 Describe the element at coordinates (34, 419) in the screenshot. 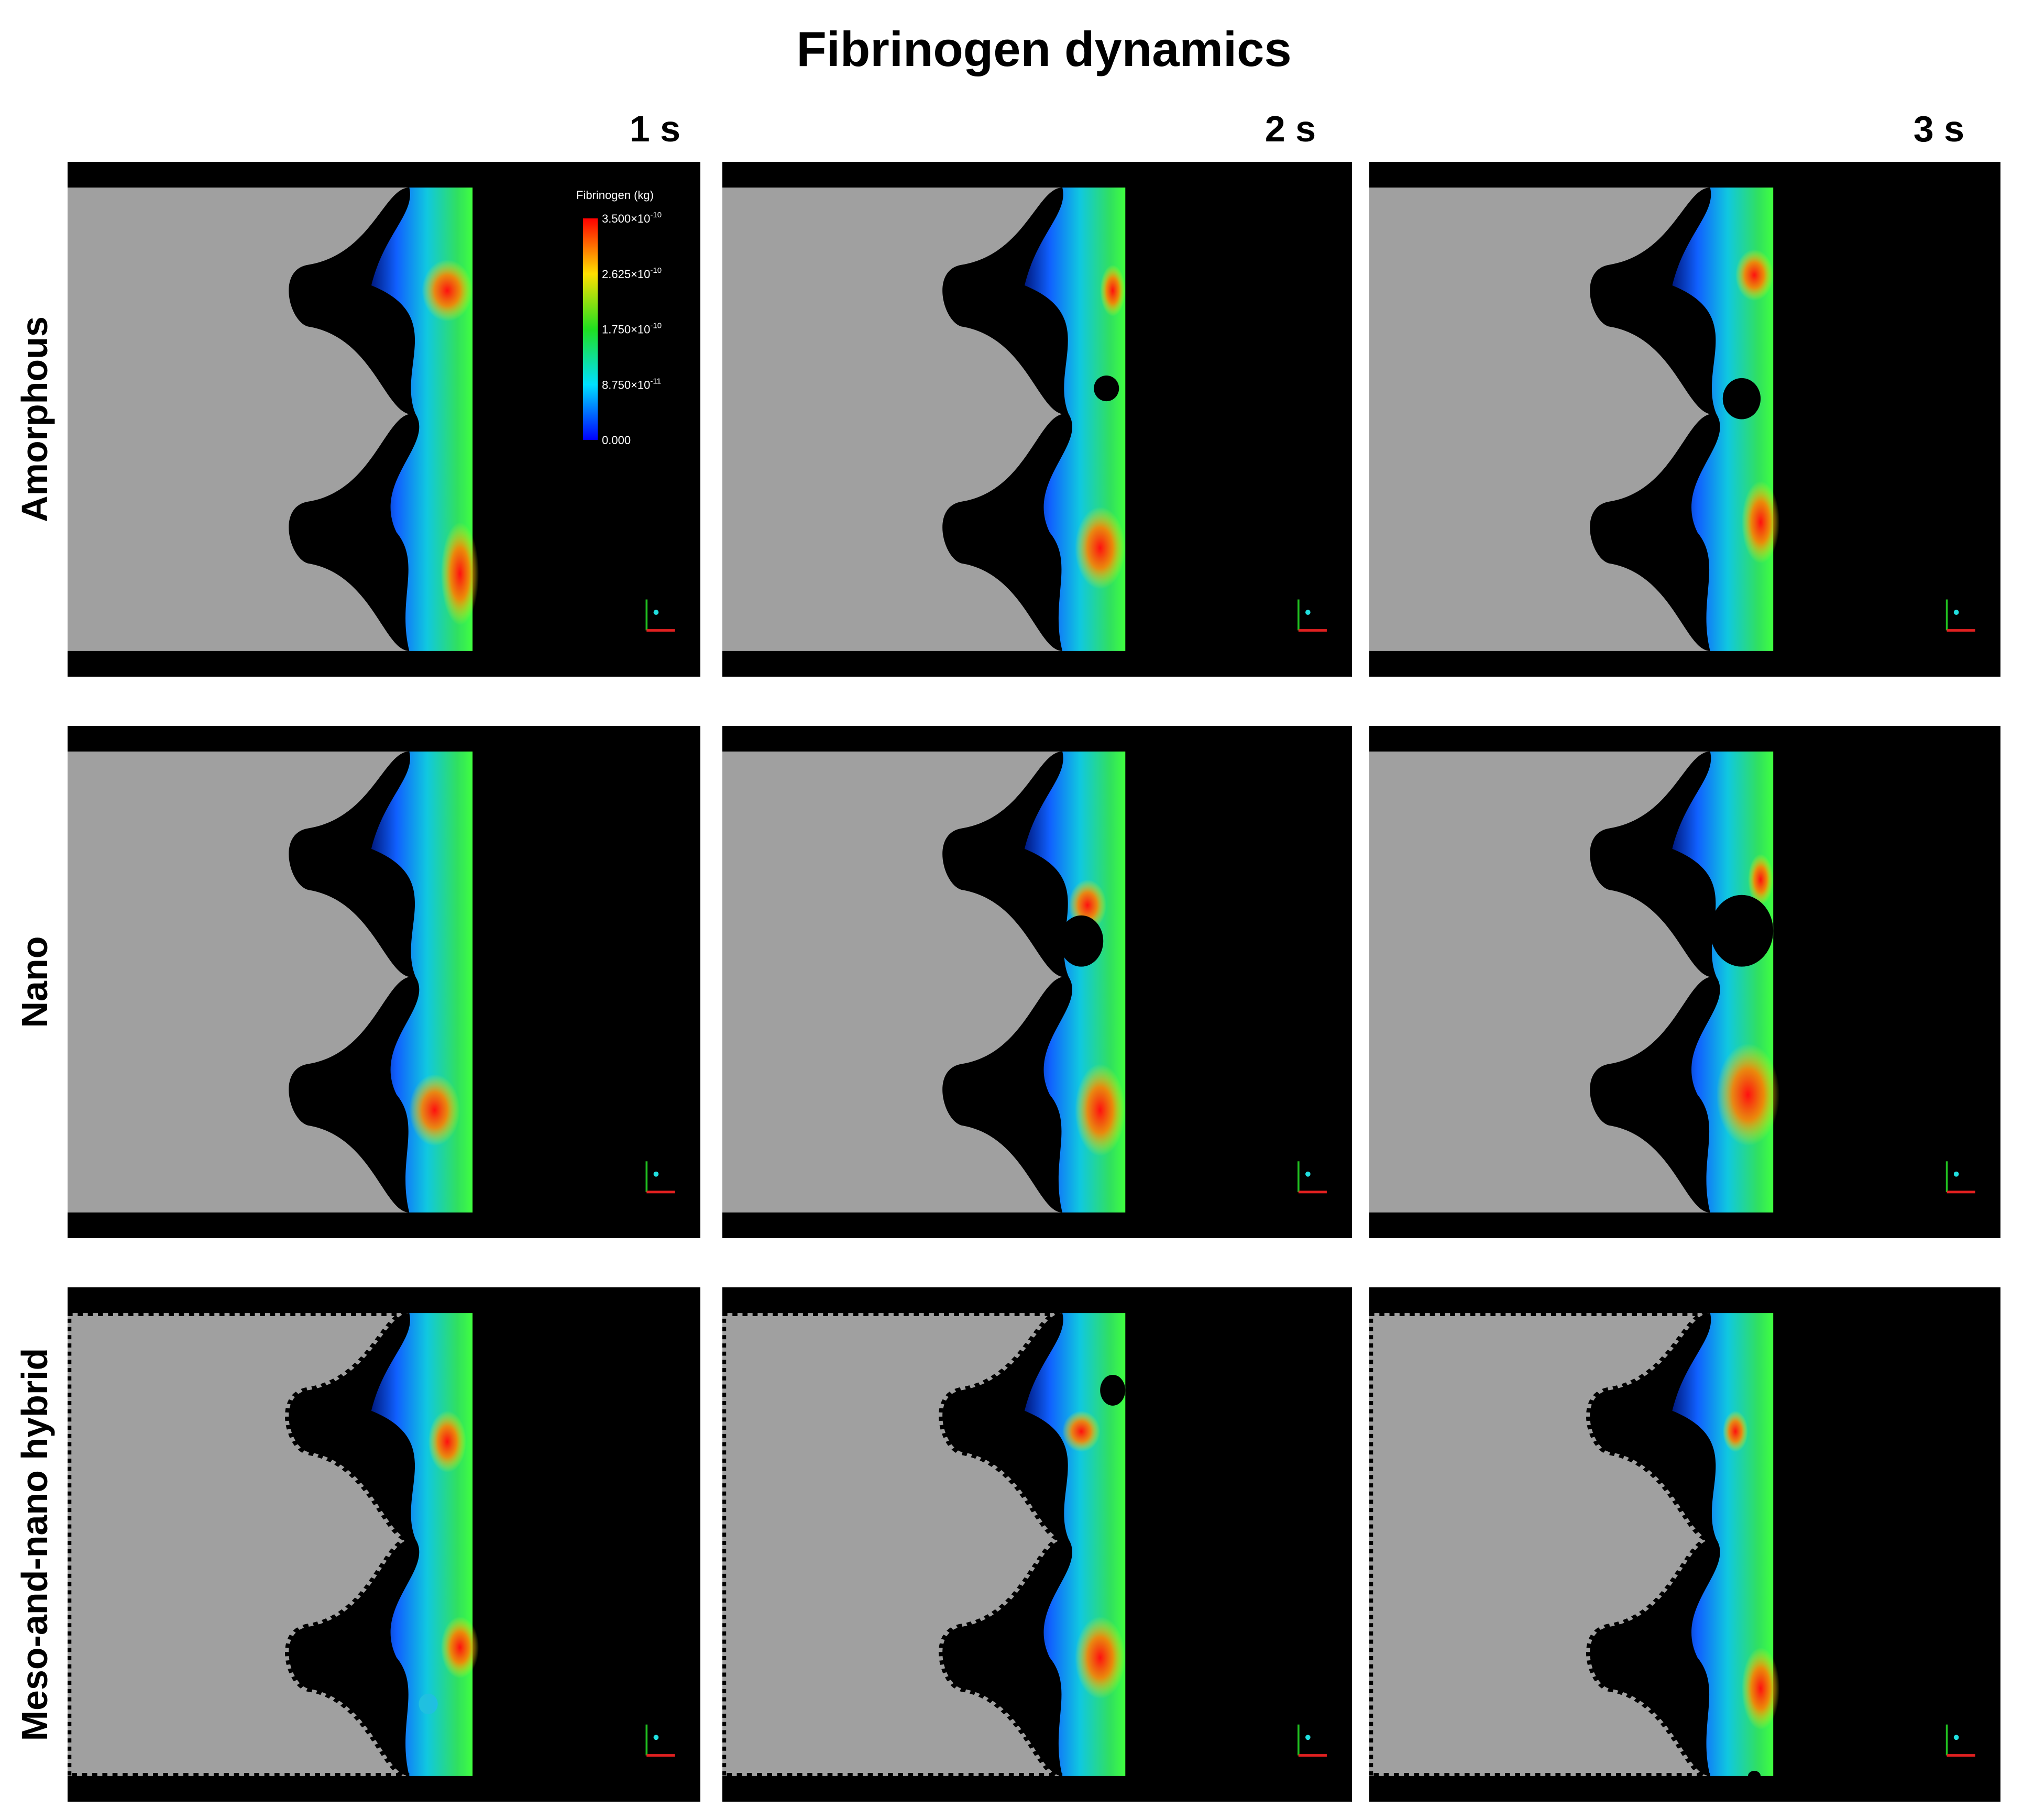

I see `row-label: Amorphous` at that location.